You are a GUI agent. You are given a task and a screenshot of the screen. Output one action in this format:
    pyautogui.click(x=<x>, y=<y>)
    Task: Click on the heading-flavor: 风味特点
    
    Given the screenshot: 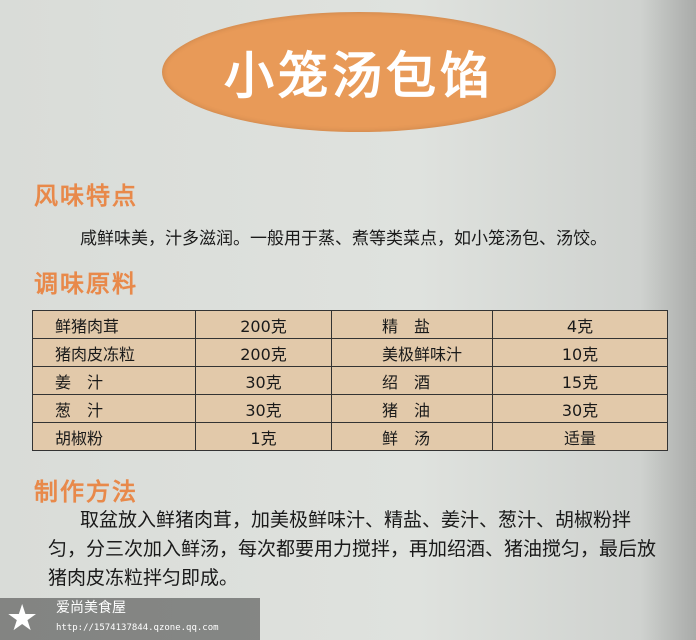 What is the action you would take?
    pyautogui.click(x=86, y=196)
    